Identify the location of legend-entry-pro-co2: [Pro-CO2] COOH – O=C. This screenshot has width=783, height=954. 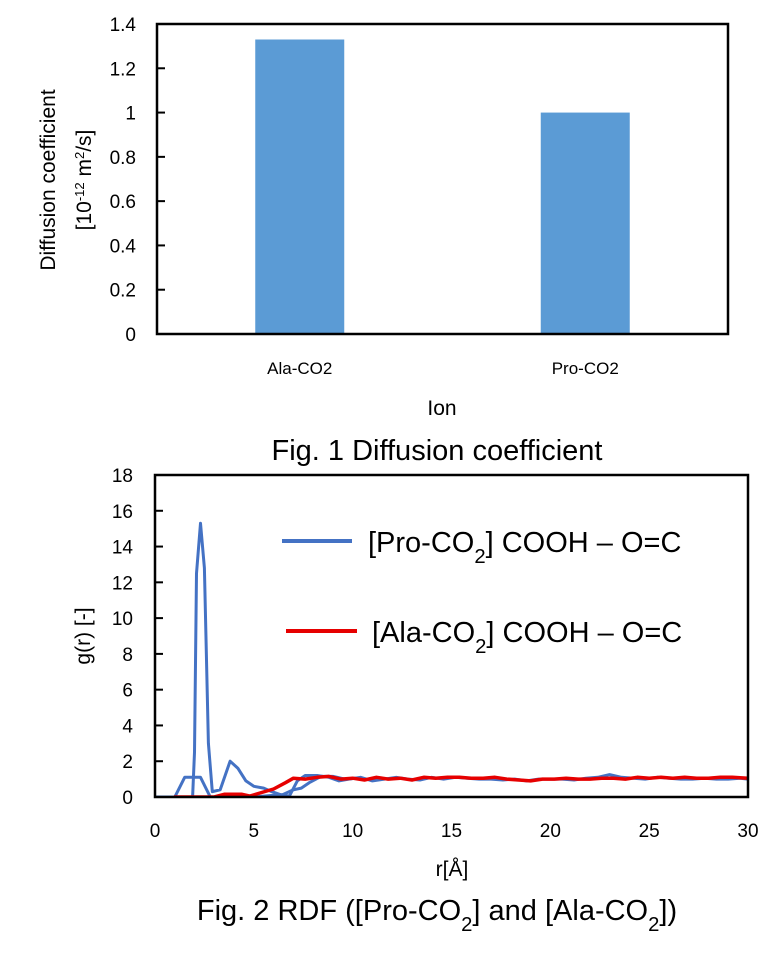
(481, 547).